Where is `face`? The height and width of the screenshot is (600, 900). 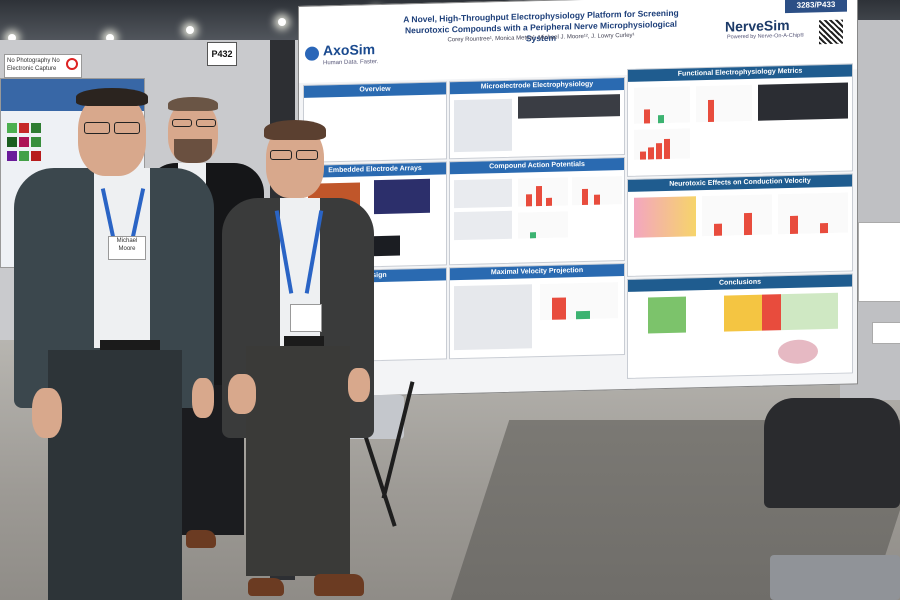 face is located at coordinates (112, 134).